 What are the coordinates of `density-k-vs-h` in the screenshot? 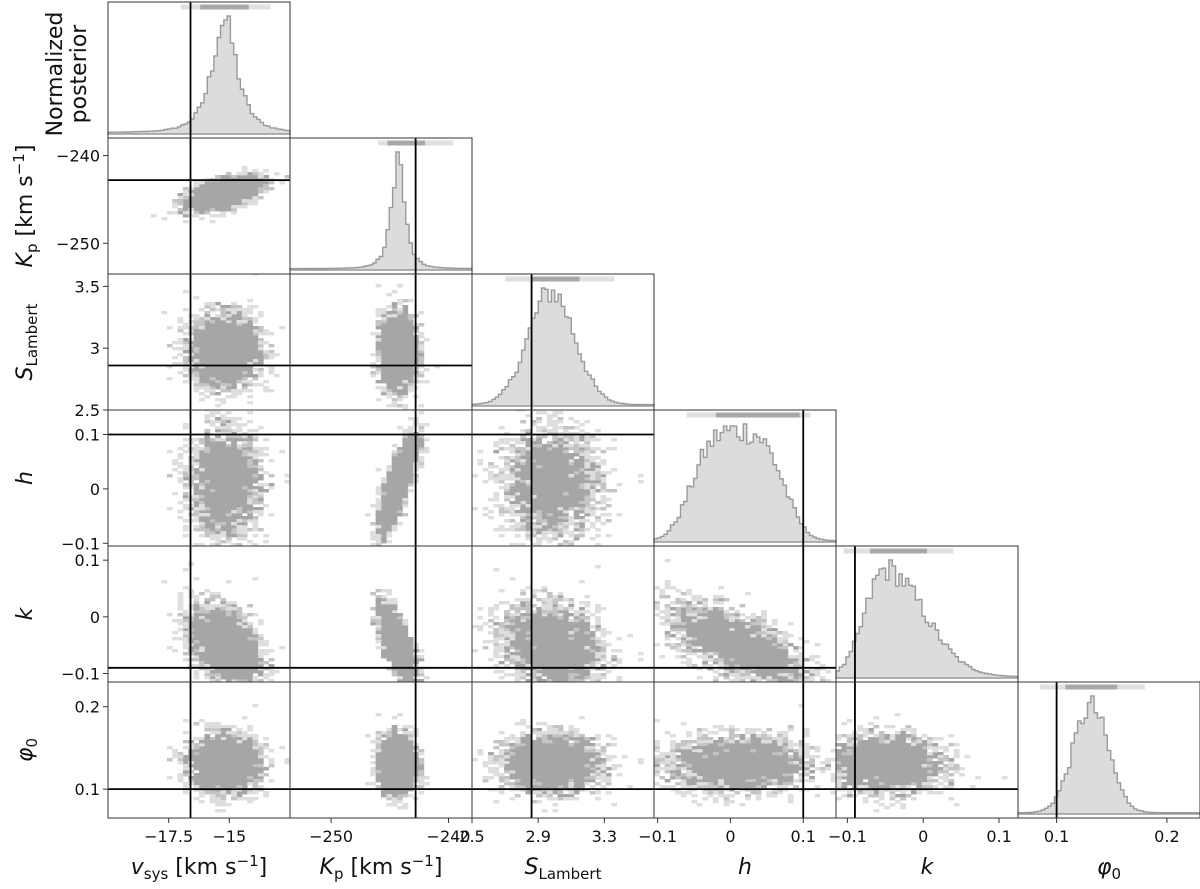 It's located at (743, 620).